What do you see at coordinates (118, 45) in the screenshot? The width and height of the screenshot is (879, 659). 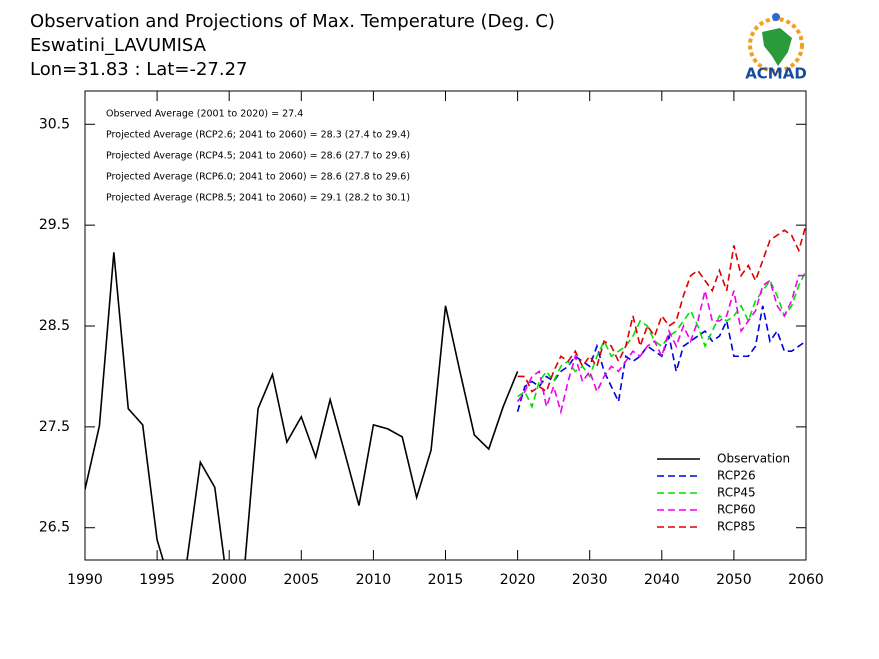 I see `chart-subtitle: Eswatini_LAVUMISA` at bounding box center [118, 45].